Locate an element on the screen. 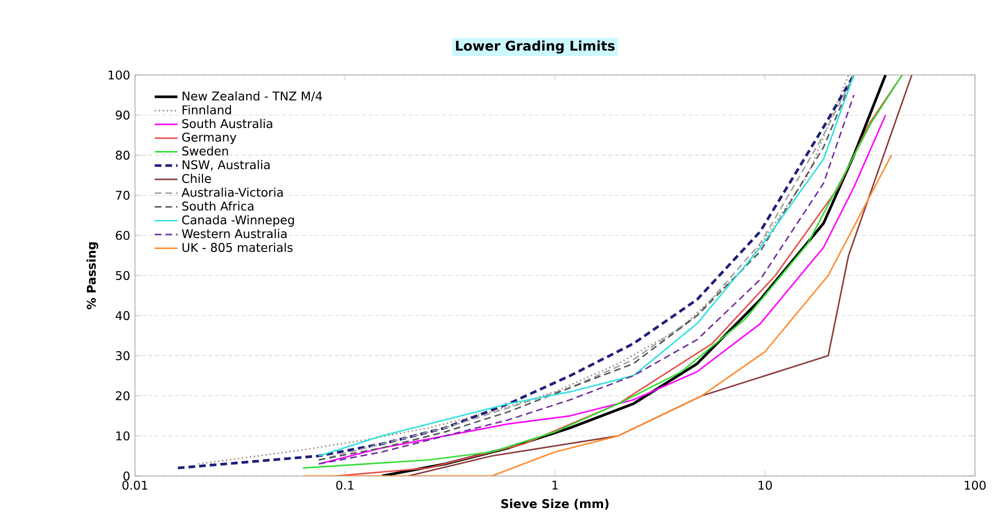 The width and height of the screenshot is (1000, 532). legend-label: Finnland is located at coordinates (206, 109).